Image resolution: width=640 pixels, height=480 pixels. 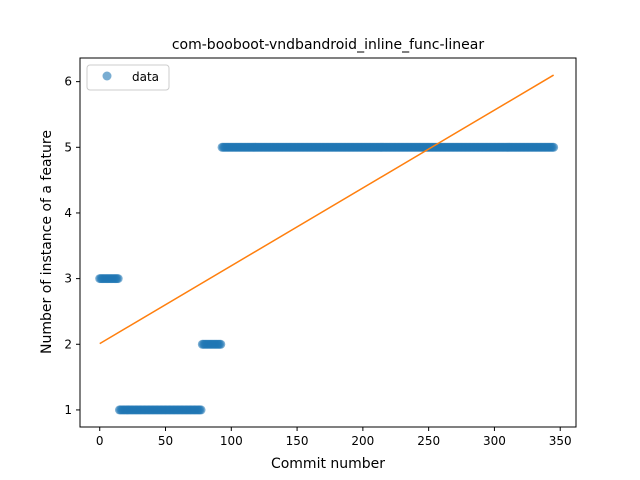 What do you see at coordinates (68, 147) in the screenshot?
I see `y-tick-label: 5` at bounding box center [68, 147].